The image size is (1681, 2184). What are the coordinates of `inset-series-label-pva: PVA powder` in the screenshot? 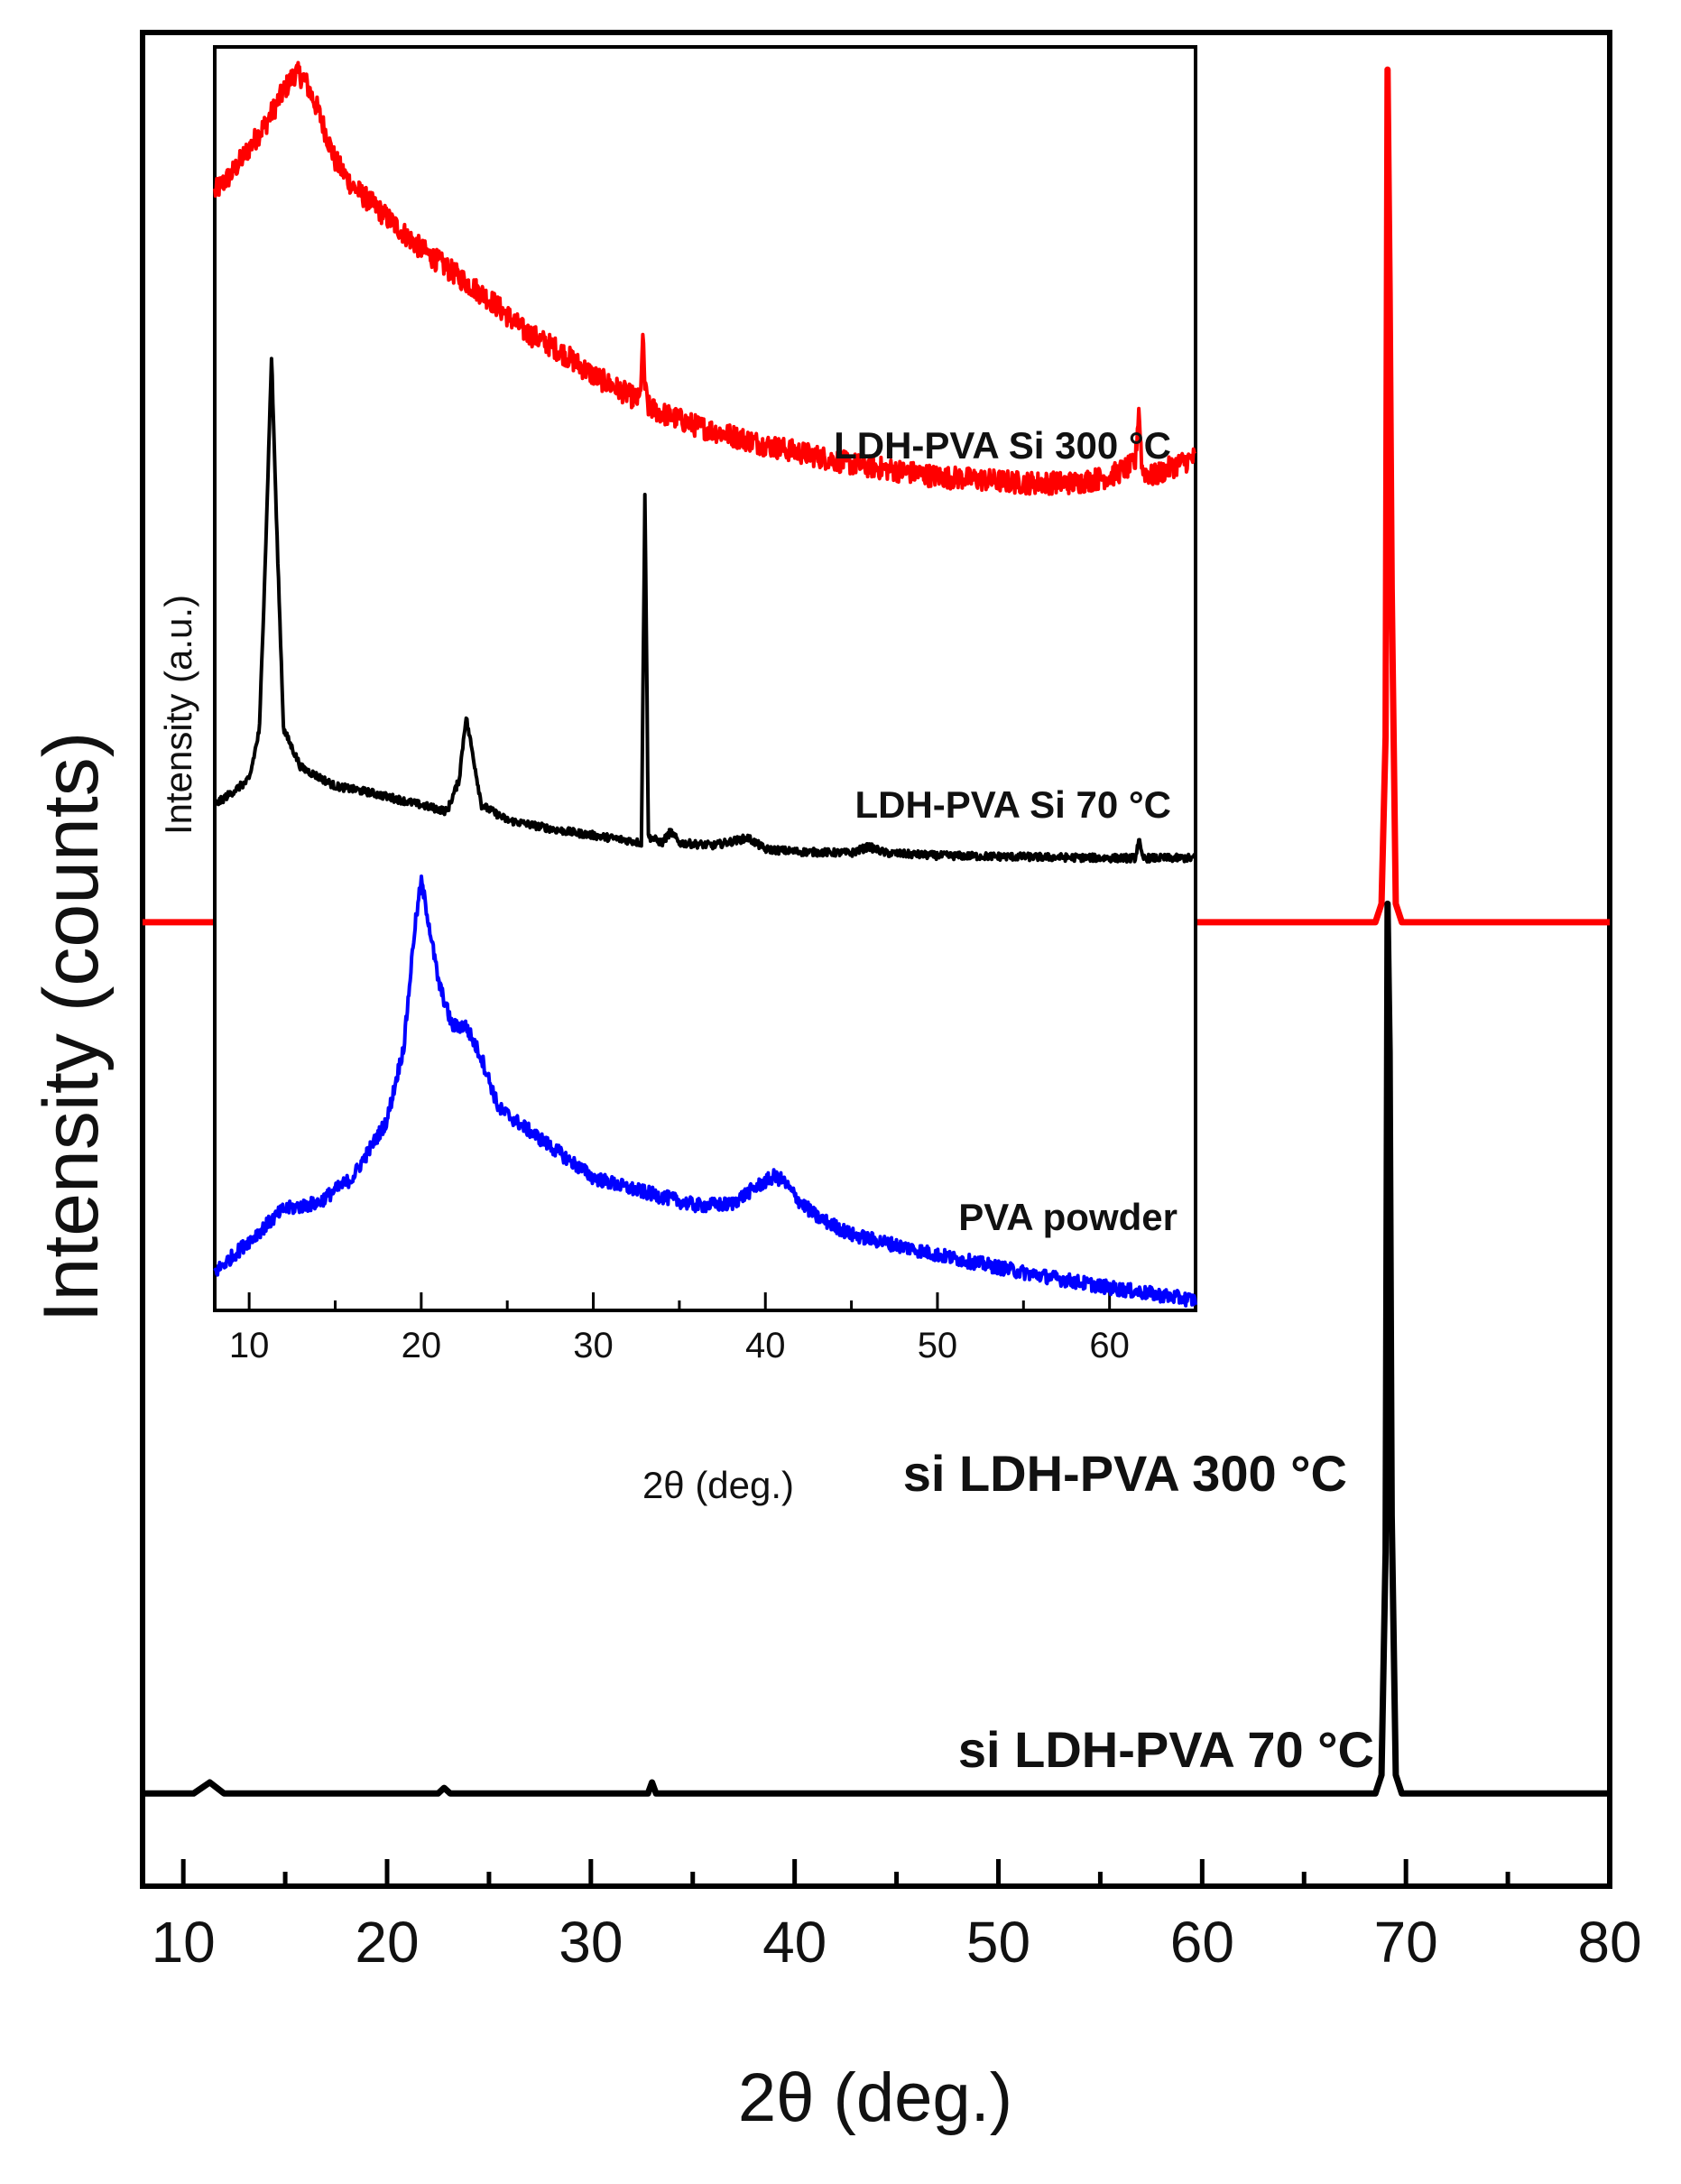 It's located at (1068, 1217).